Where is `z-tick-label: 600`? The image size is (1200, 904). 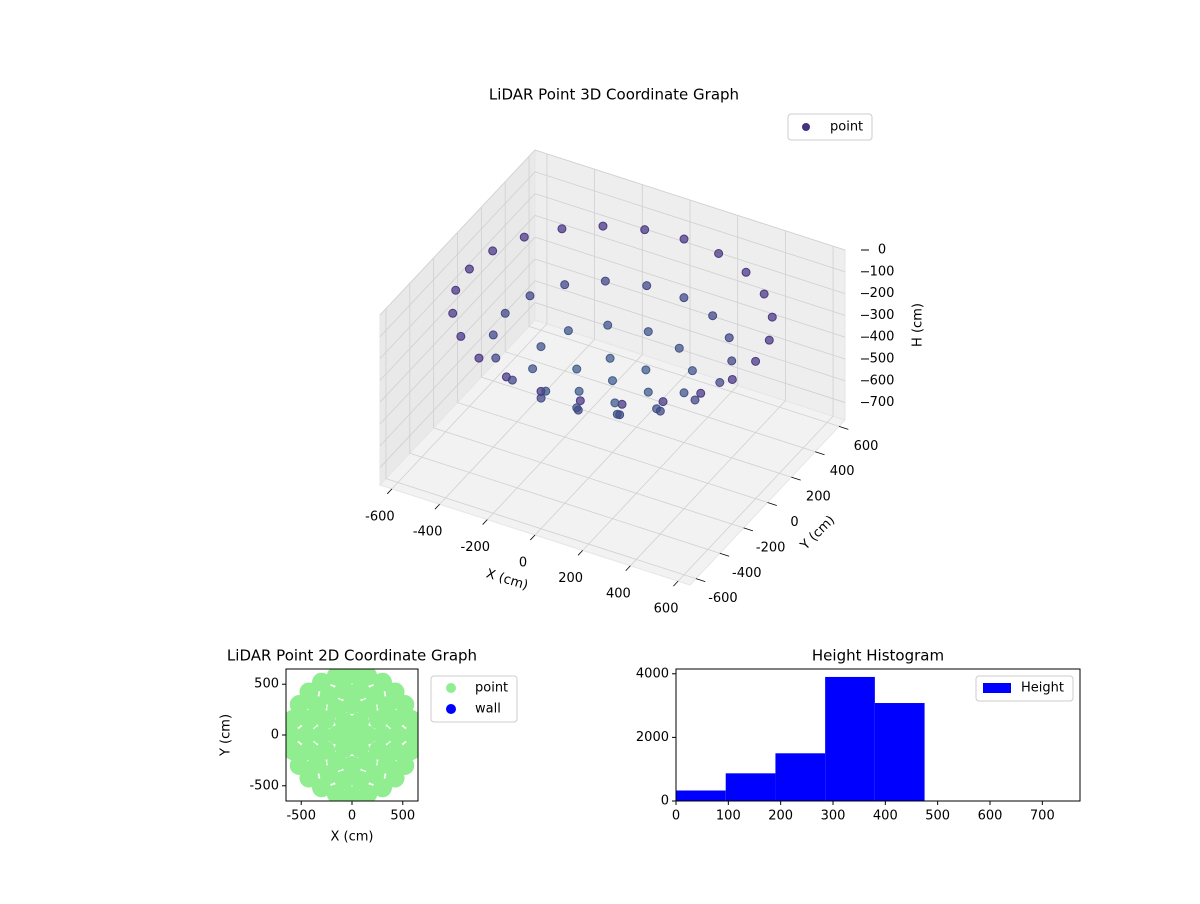
z-tick-label: 600 is located at coordinates (882, 380).